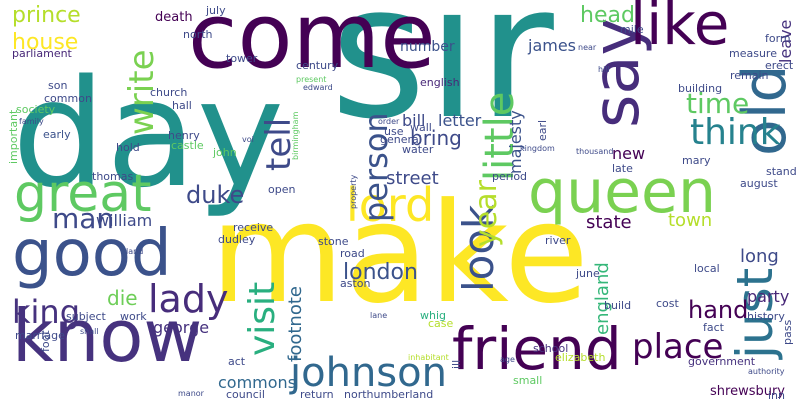  What do you see at coordinates (45, 341) in the screenshot?
I see `cloud-word: foot` at bounding box center [45, 341].